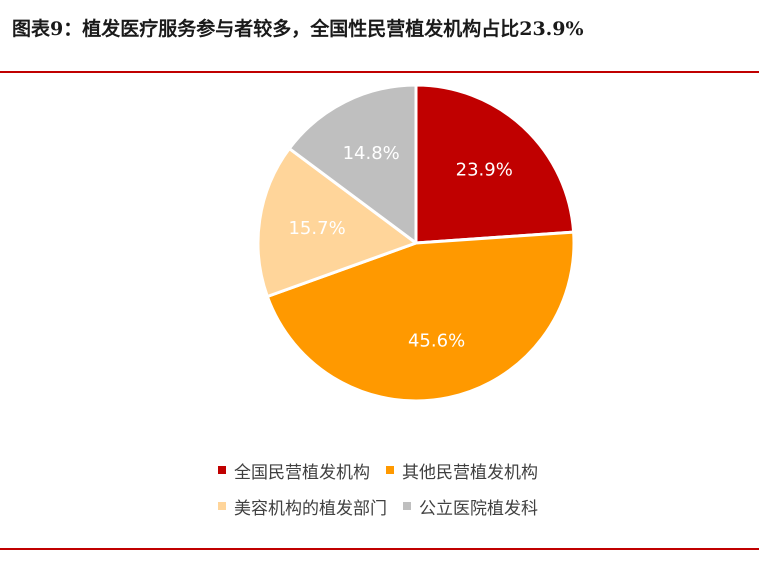 Image resolution: width=759 pixels, height=572 pixels. I want to click on legend-item-1: 全国民营植发机构, so click(294, 470).